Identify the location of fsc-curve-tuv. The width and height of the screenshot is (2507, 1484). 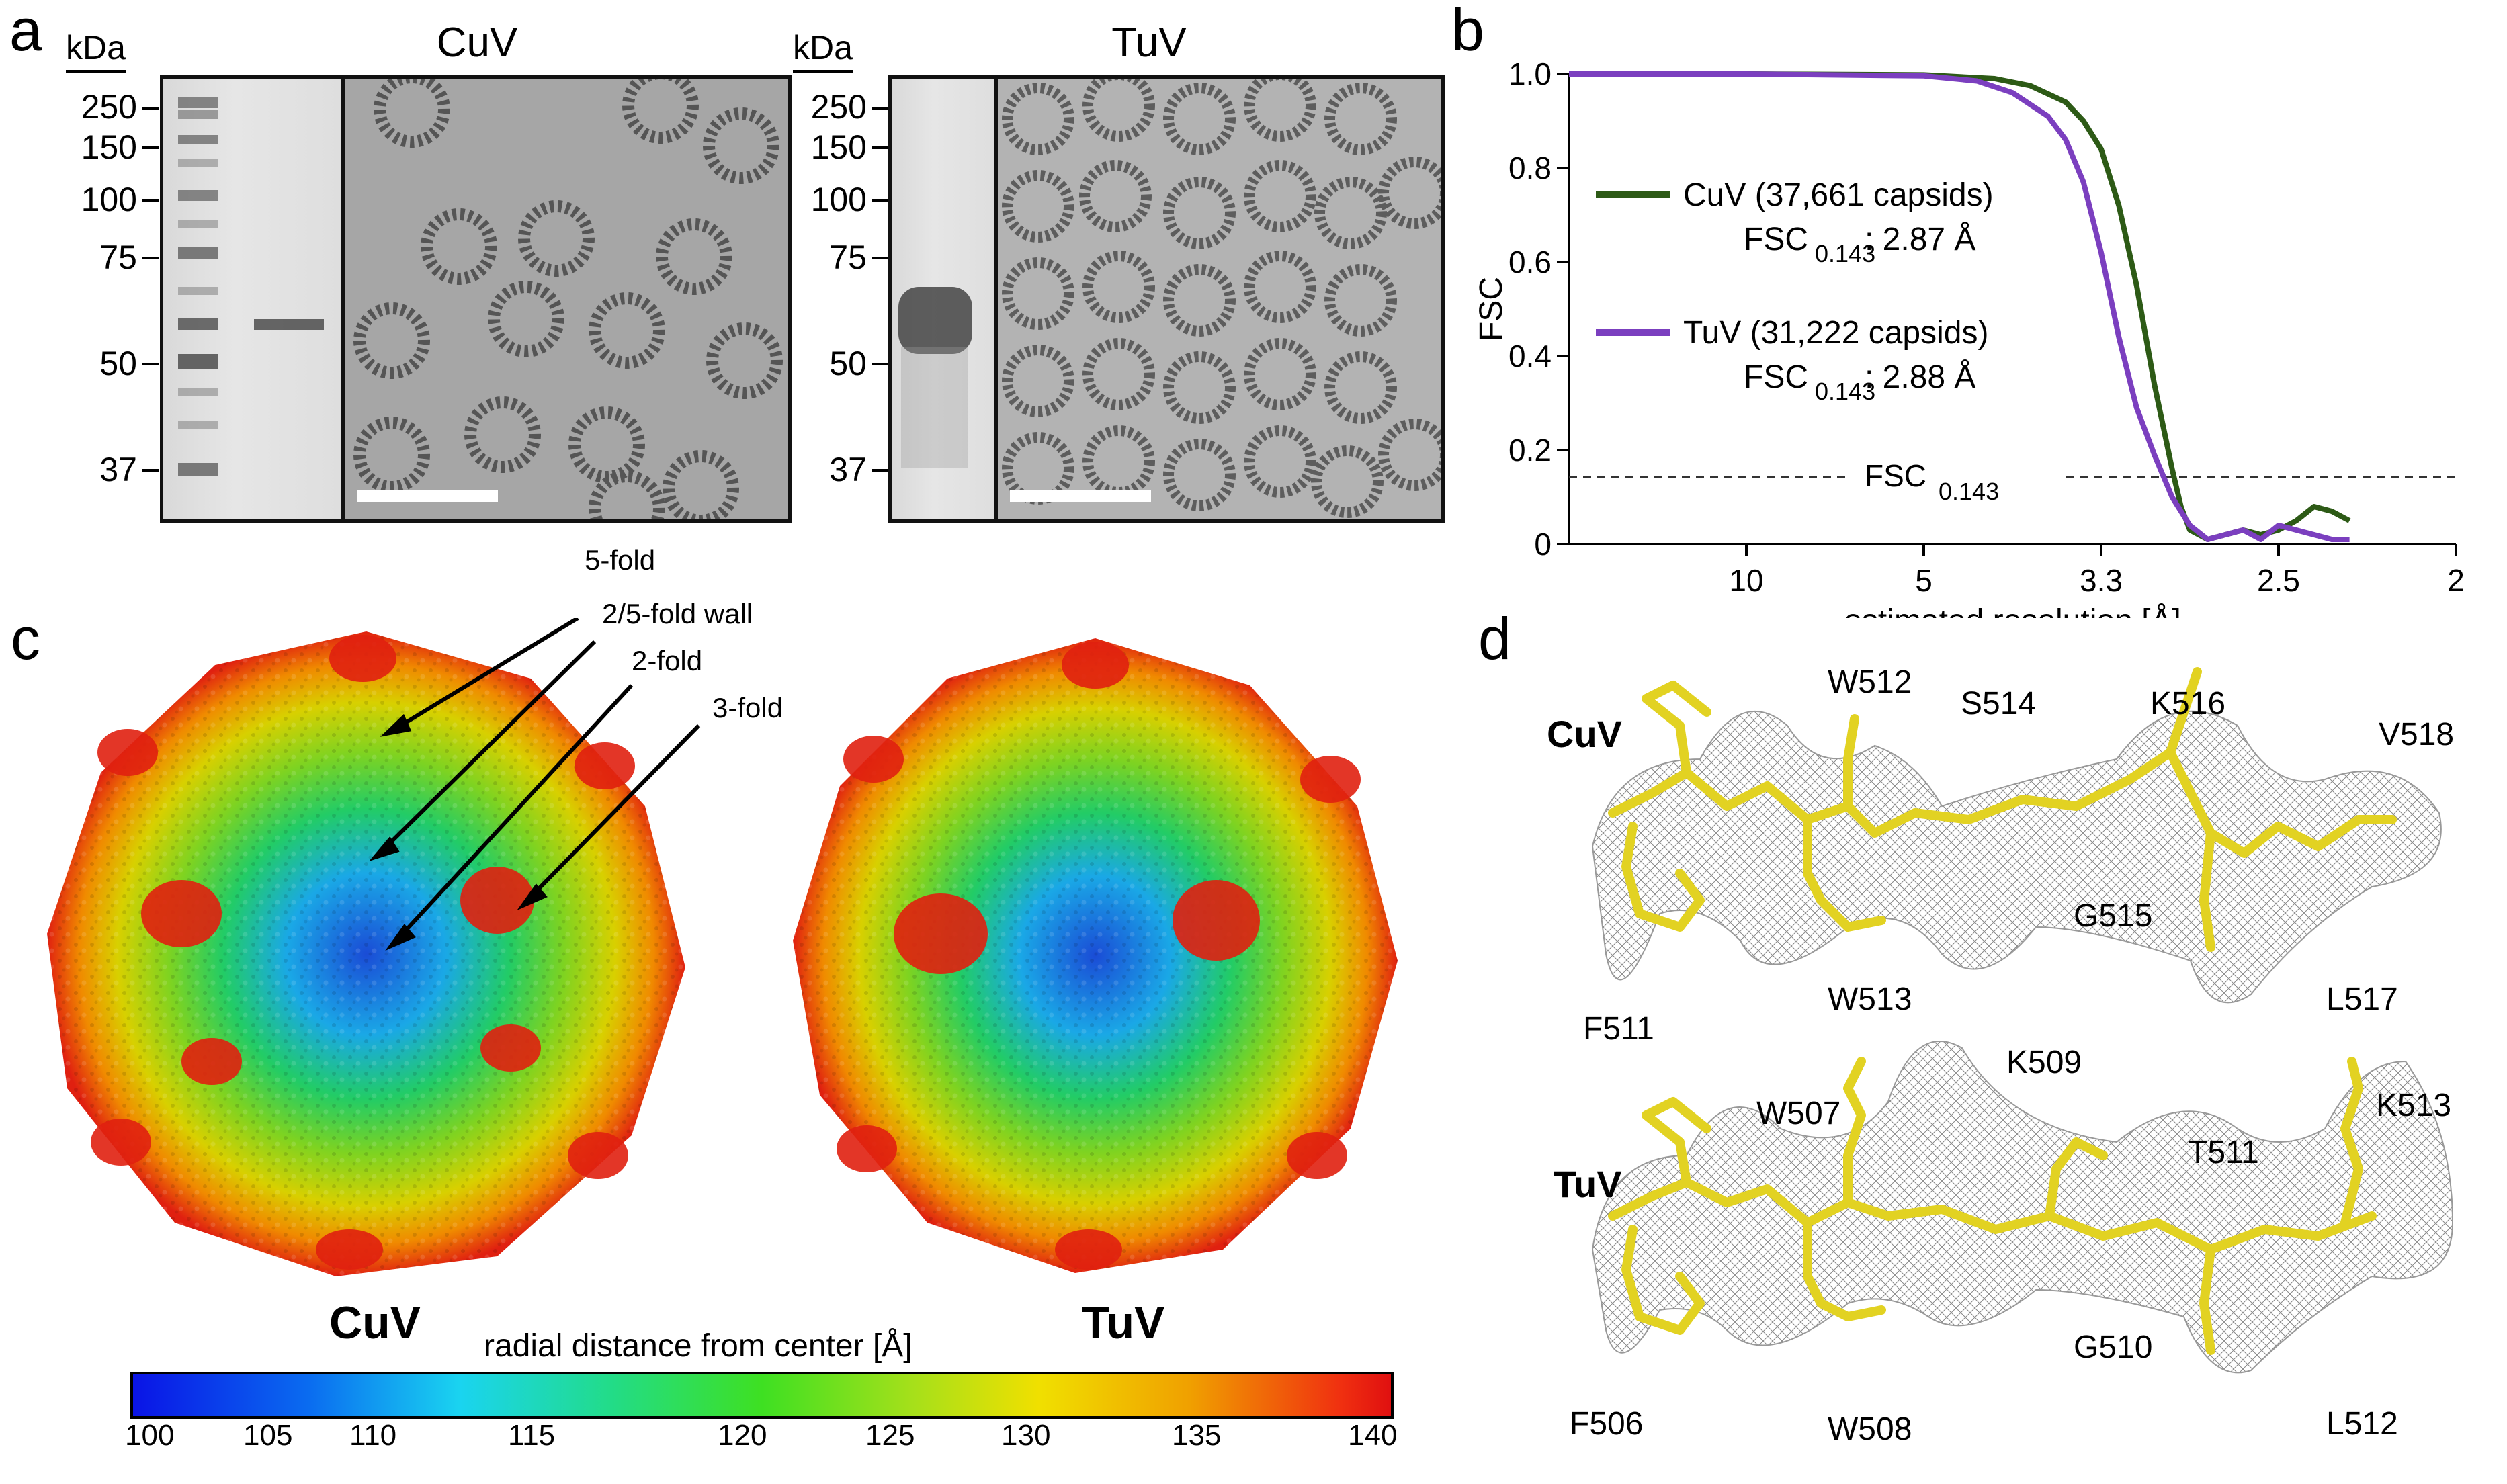
(1959, 306).